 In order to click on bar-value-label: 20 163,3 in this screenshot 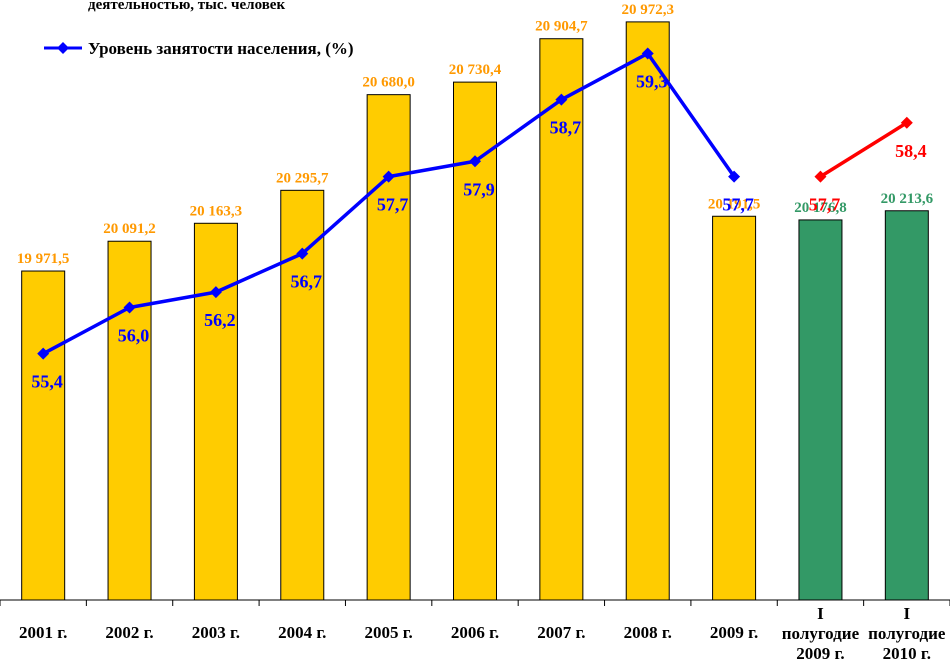, I will do `click(216, 211)`.